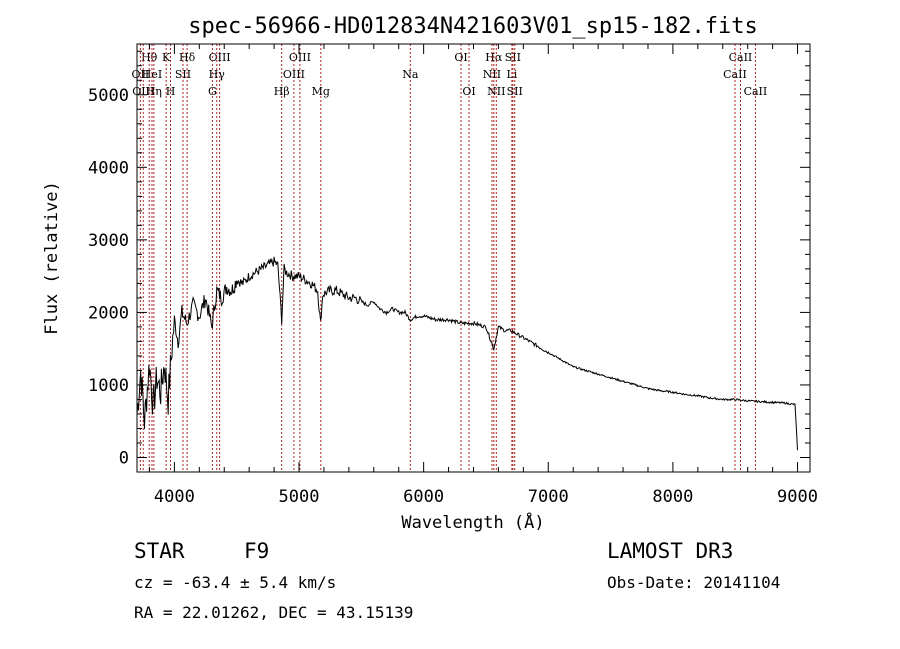 Image resolution: width=900 pixels, height=649 pixels. Describe the element at coordinates (299, 497) in the screenshot. I see `x-tick-label: 5000` at that location.